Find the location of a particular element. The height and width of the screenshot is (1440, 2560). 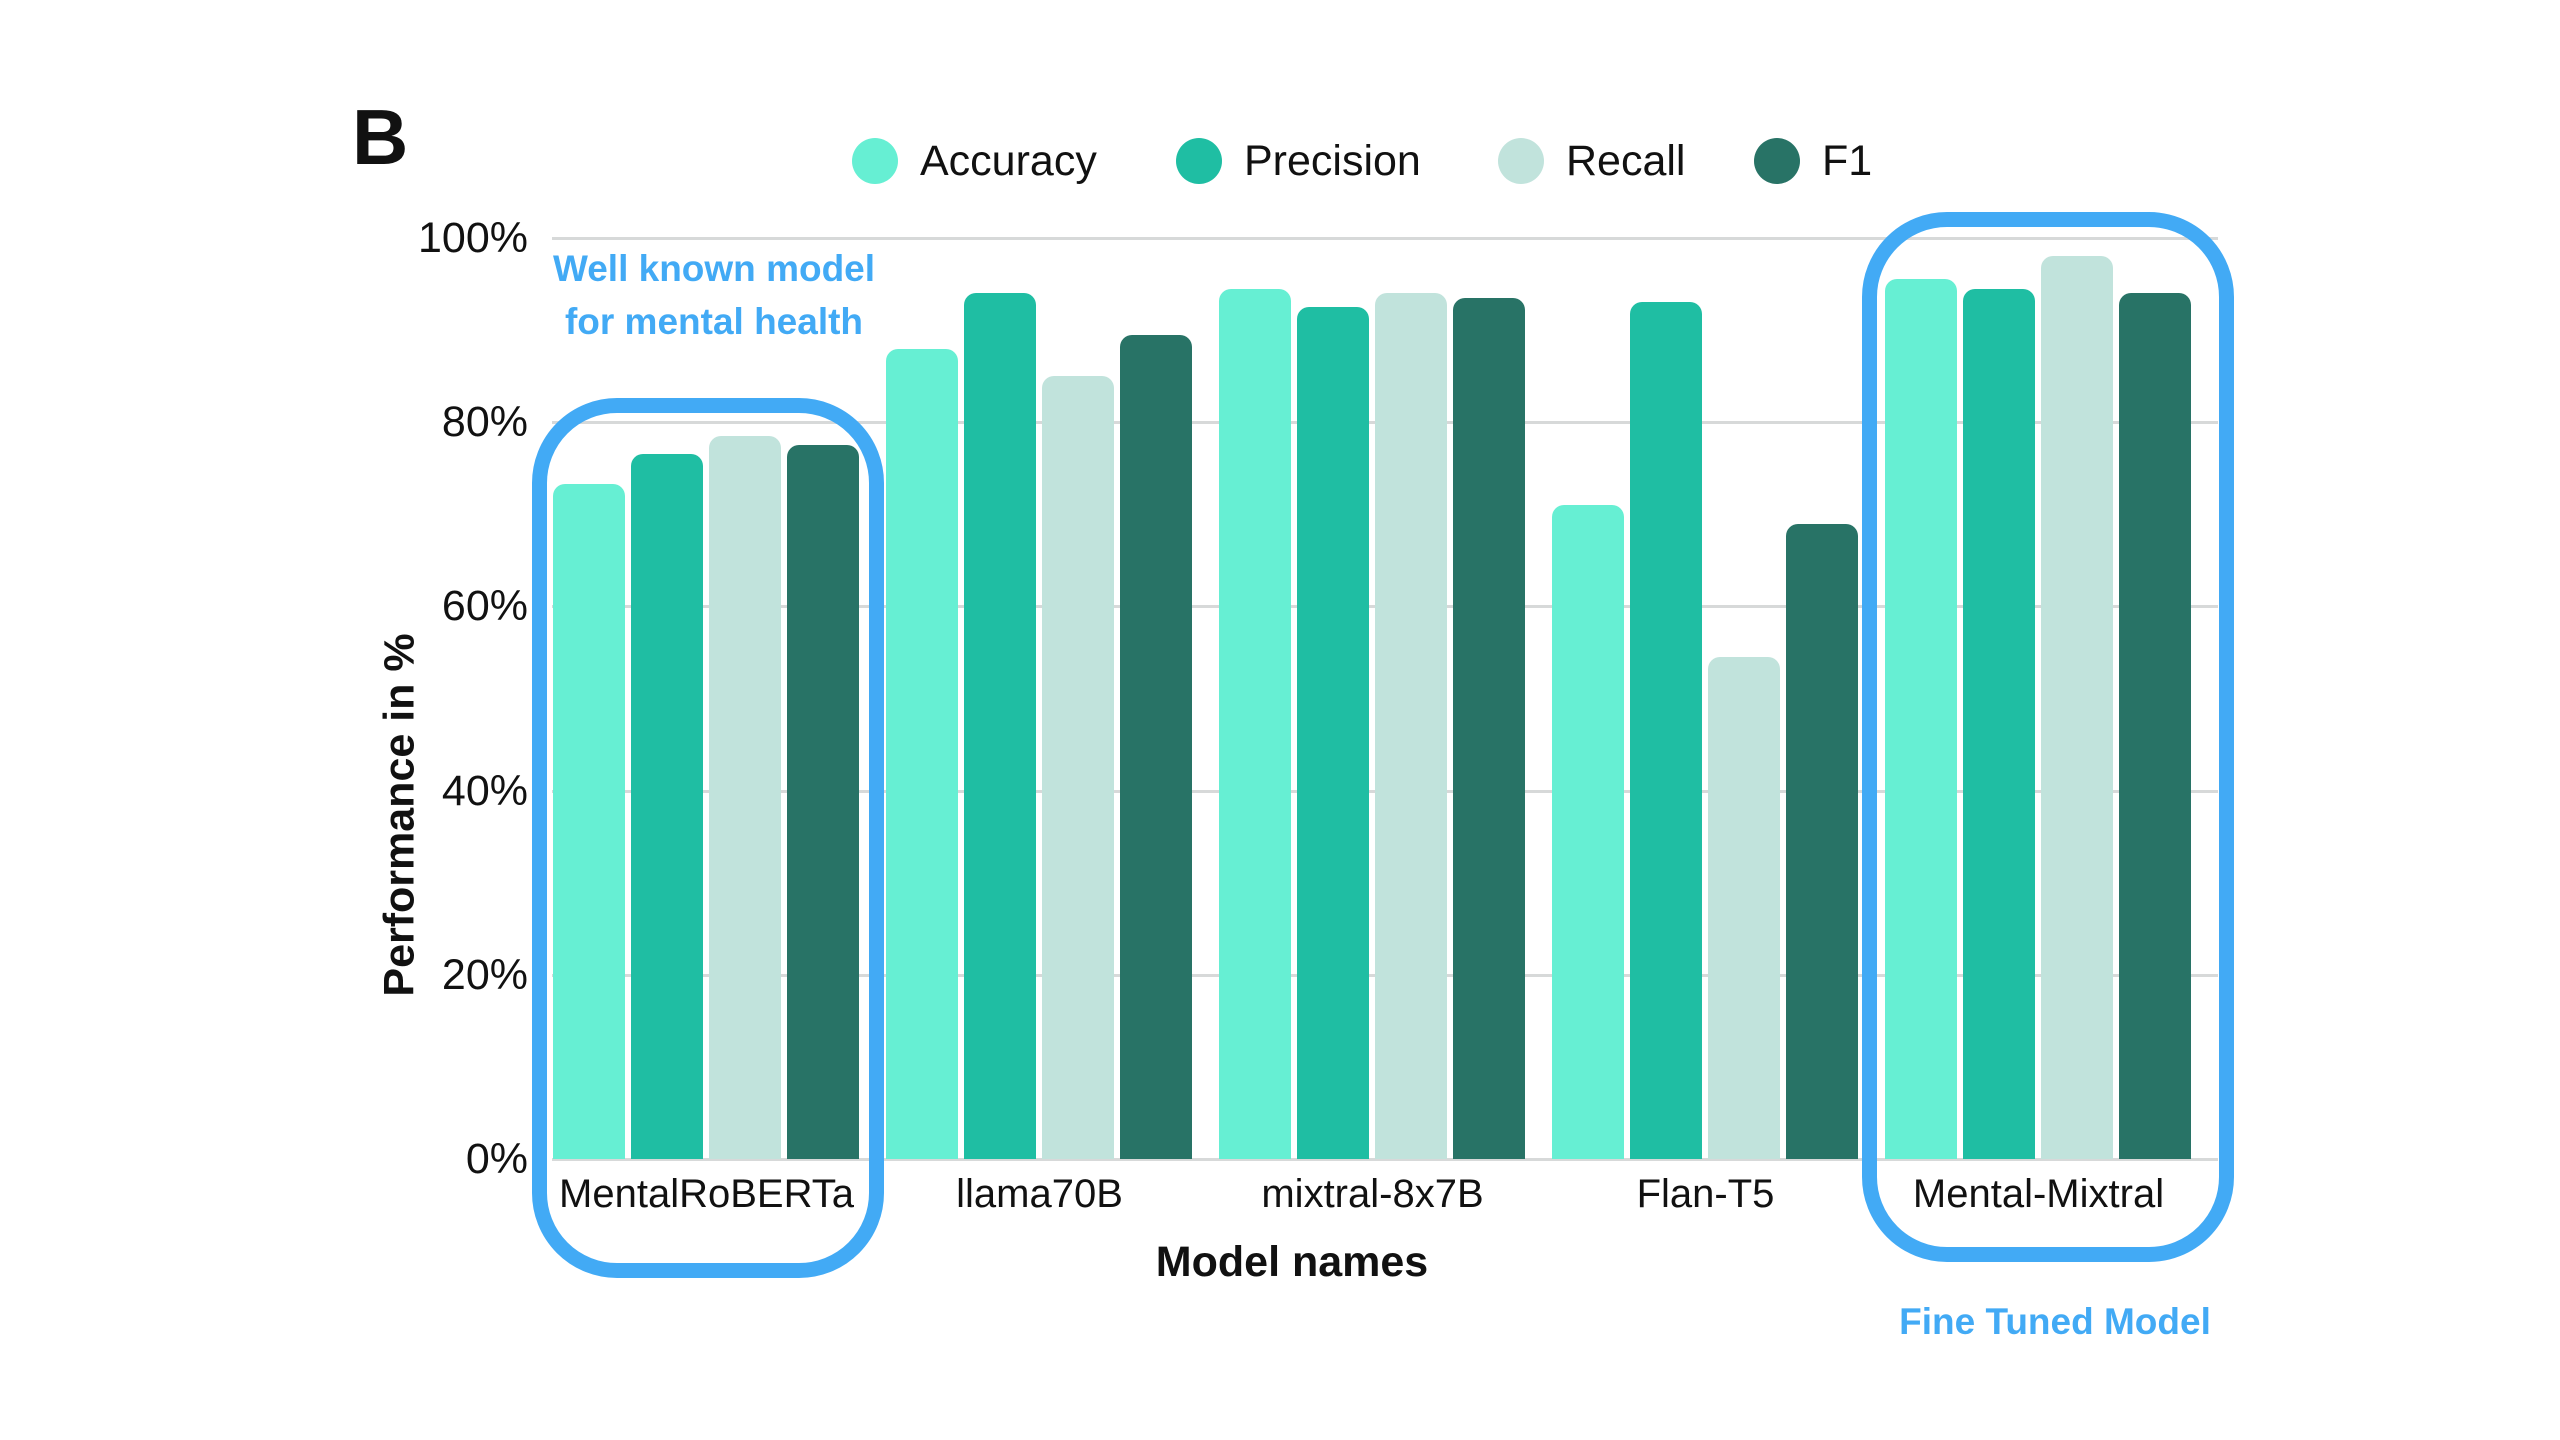

annotation-well-known-line1: Well known model is located at coordinates (714, 268).